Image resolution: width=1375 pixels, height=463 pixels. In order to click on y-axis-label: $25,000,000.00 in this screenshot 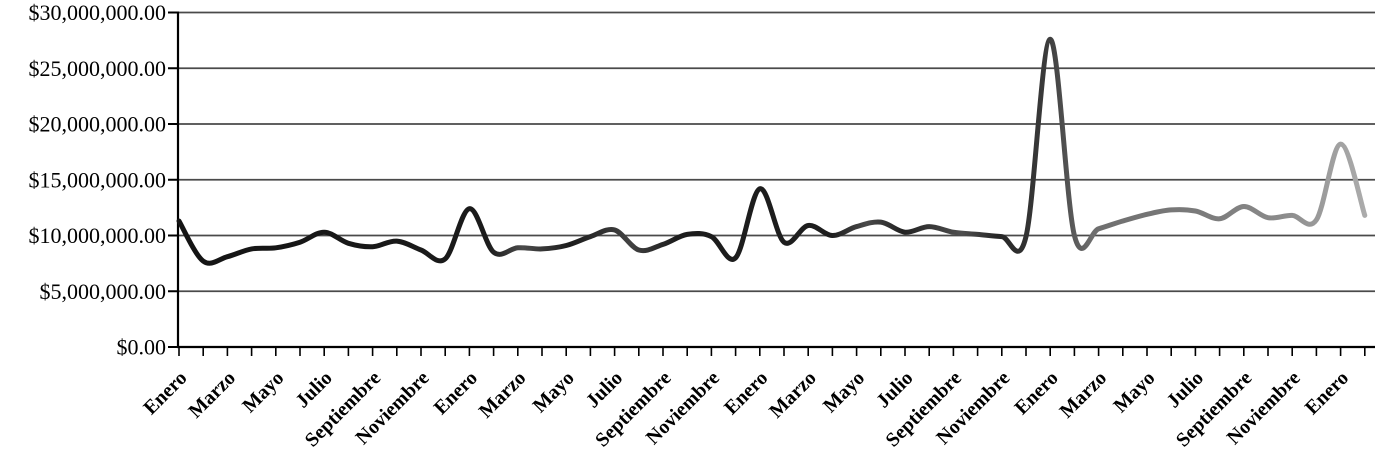, I will do `click(98, 68)`.